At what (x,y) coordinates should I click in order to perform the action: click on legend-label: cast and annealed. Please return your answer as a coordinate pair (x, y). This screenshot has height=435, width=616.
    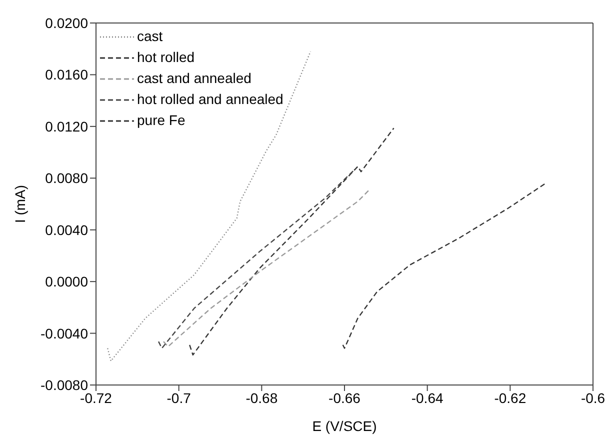
    Looking at the image, I should click on (194, 78).